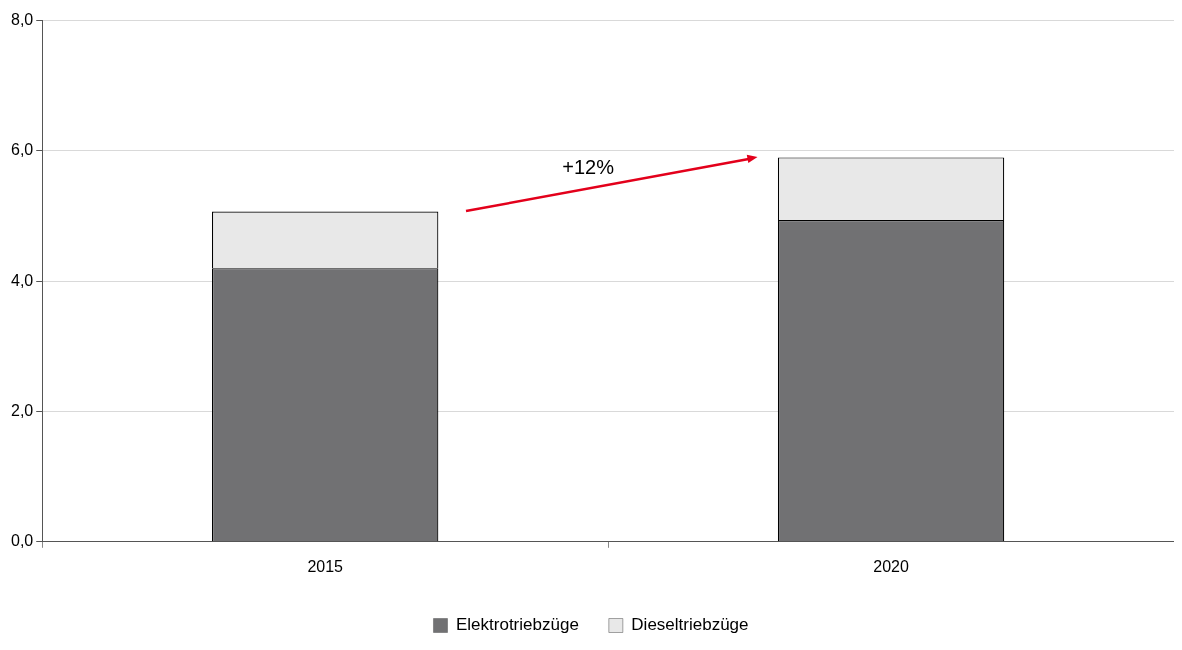 This screenshot has height=650, width=1182. Describe the element at coordinates (588, 167) in the screenshot. I see `annotation: +12%` at that location.